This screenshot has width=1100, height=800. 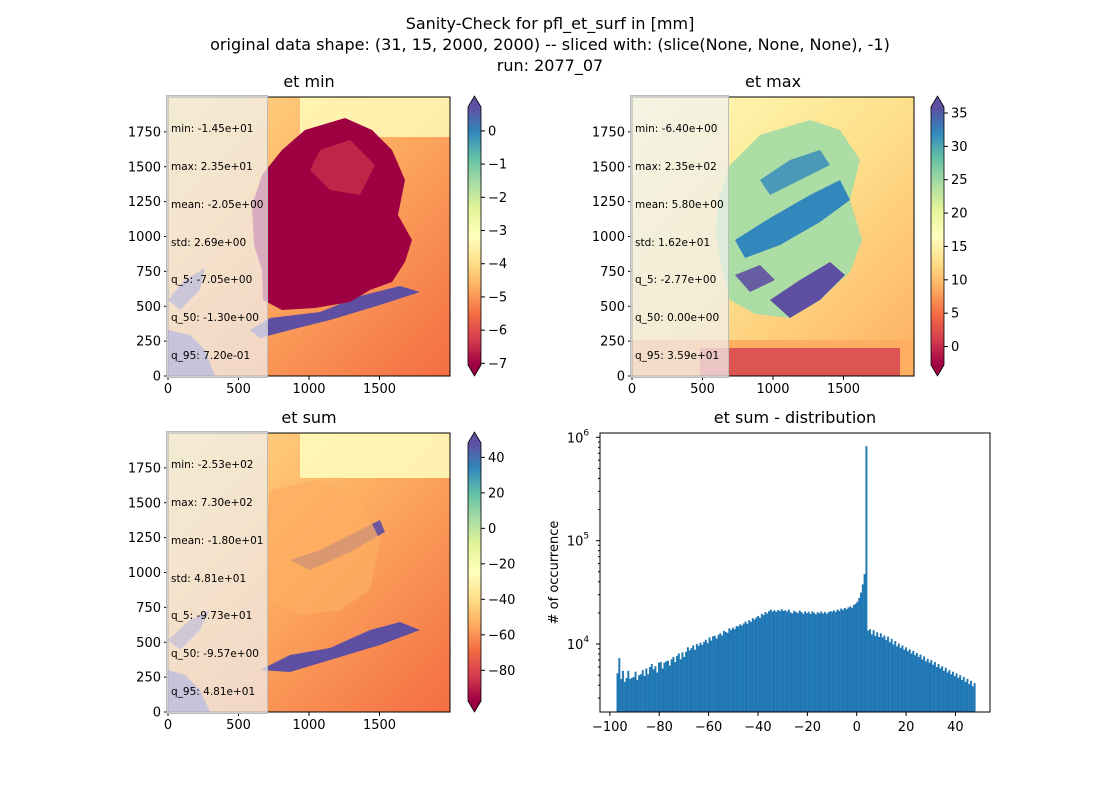 What do you see at coordinates (795, 417) in the screenshot?
I see `panel-title-distribution: et sum - distribution` at bounding box center [795, 417].